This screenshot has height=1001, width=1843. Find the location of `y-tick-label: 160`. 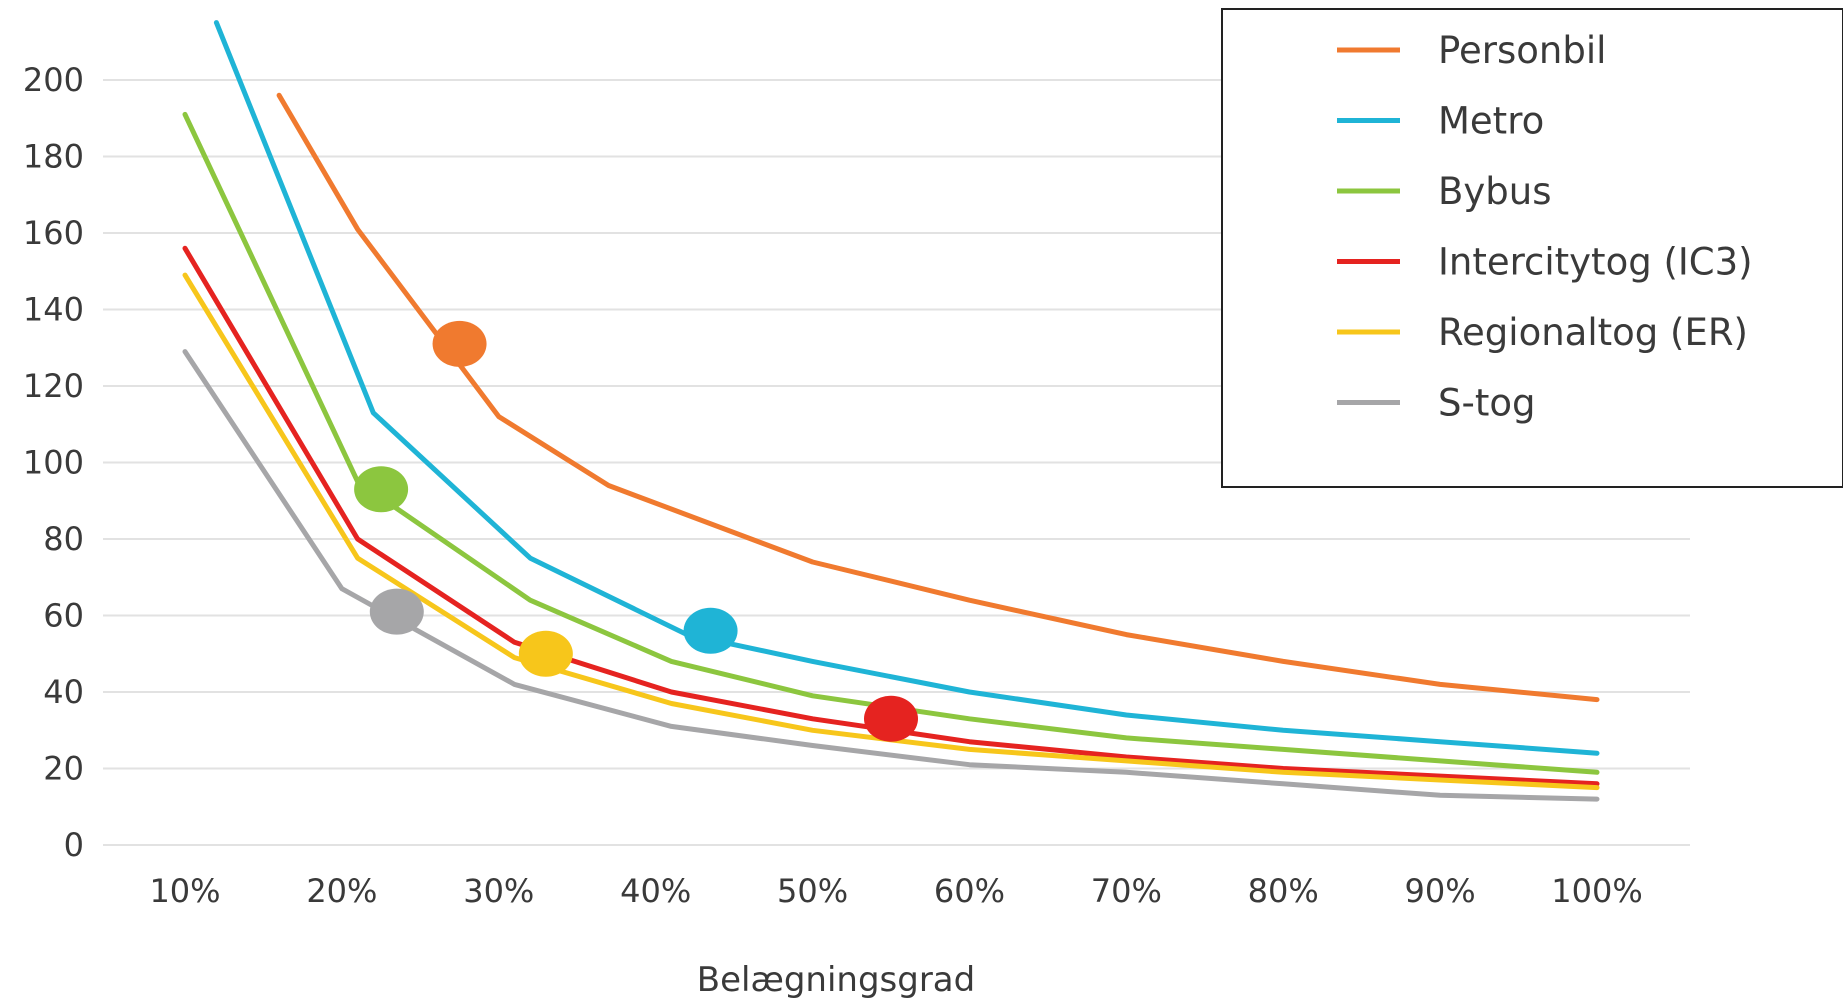

y-tick-label: 160 is located at coordinates (53, 233).